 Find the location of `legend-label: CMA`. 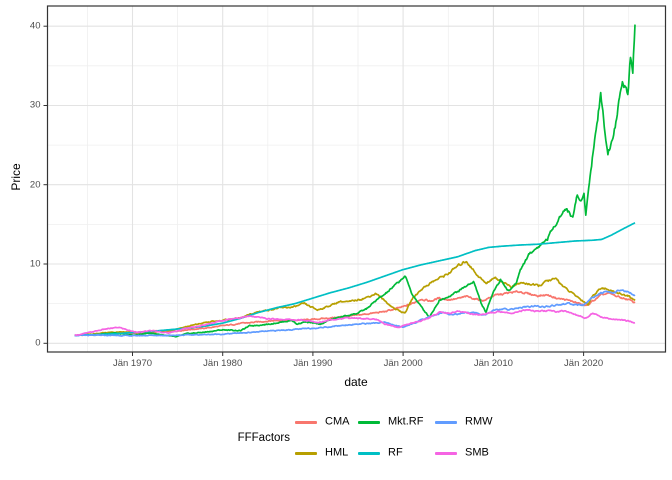

legend-label: CMA is located at coordinates (337, 421).